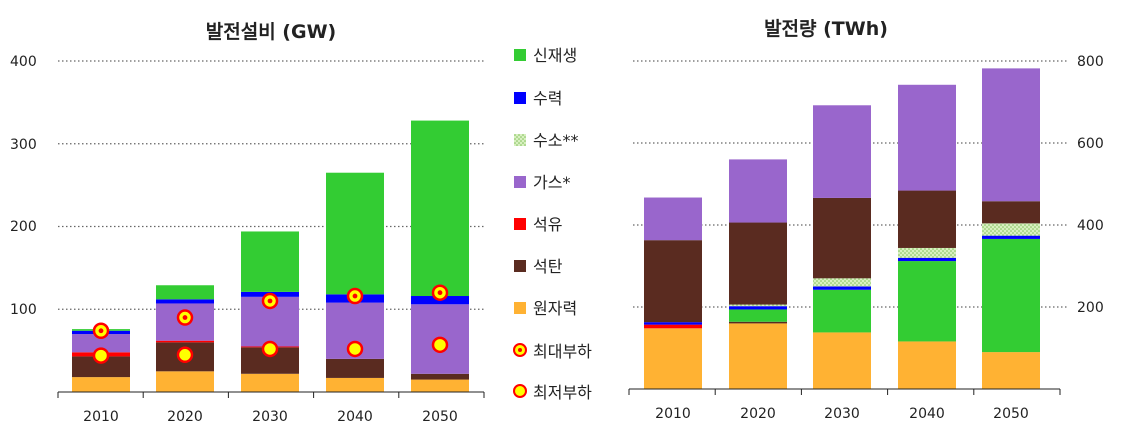  I want to click on left-ytick-100: 100, so click(23, 310).